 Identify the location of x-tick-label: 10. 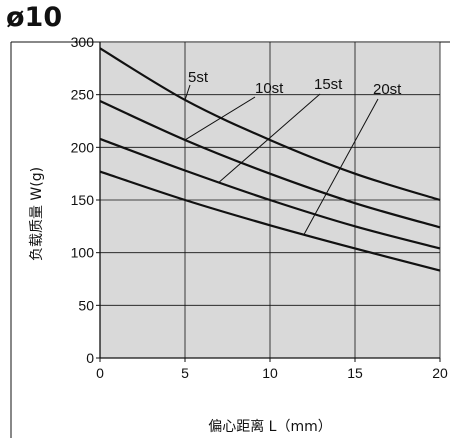
(270, 373).